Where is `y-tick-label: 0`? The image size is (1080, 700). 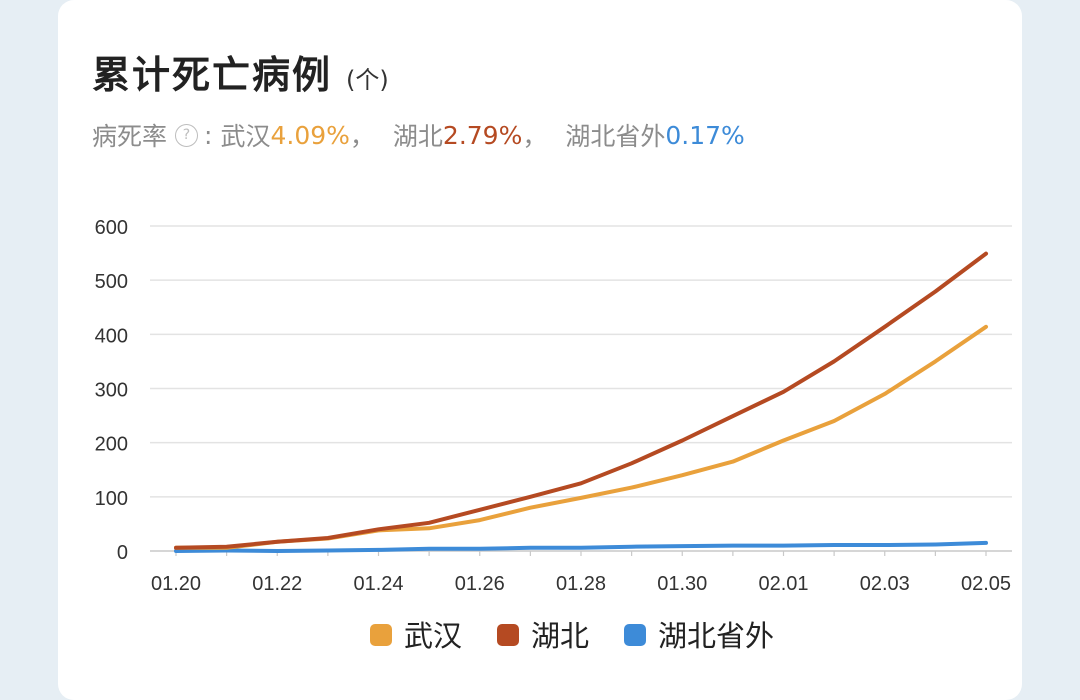 y-tick-label: 0 is located at coordinates (122, 553).